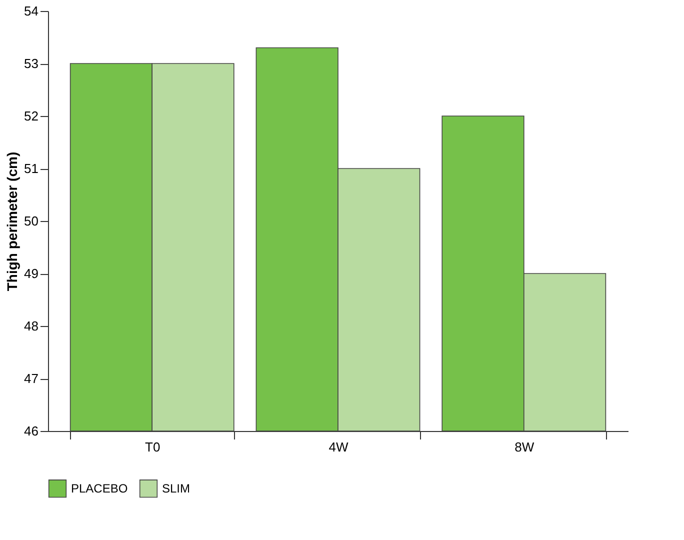 This screenshot has height=540, width=684. I want to click on y-tick-label: 51, so click(31, 168).